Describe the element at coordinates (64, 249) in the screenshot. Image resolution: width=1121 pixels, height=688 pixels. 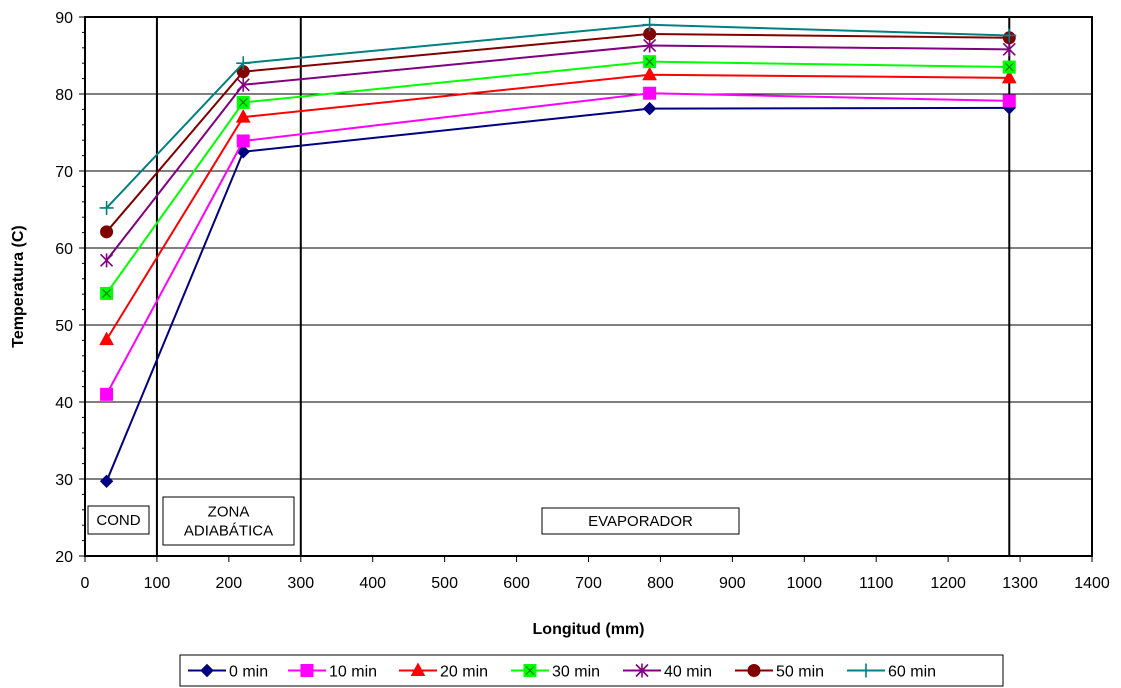
I see `y-tick-label: 60` at that location.